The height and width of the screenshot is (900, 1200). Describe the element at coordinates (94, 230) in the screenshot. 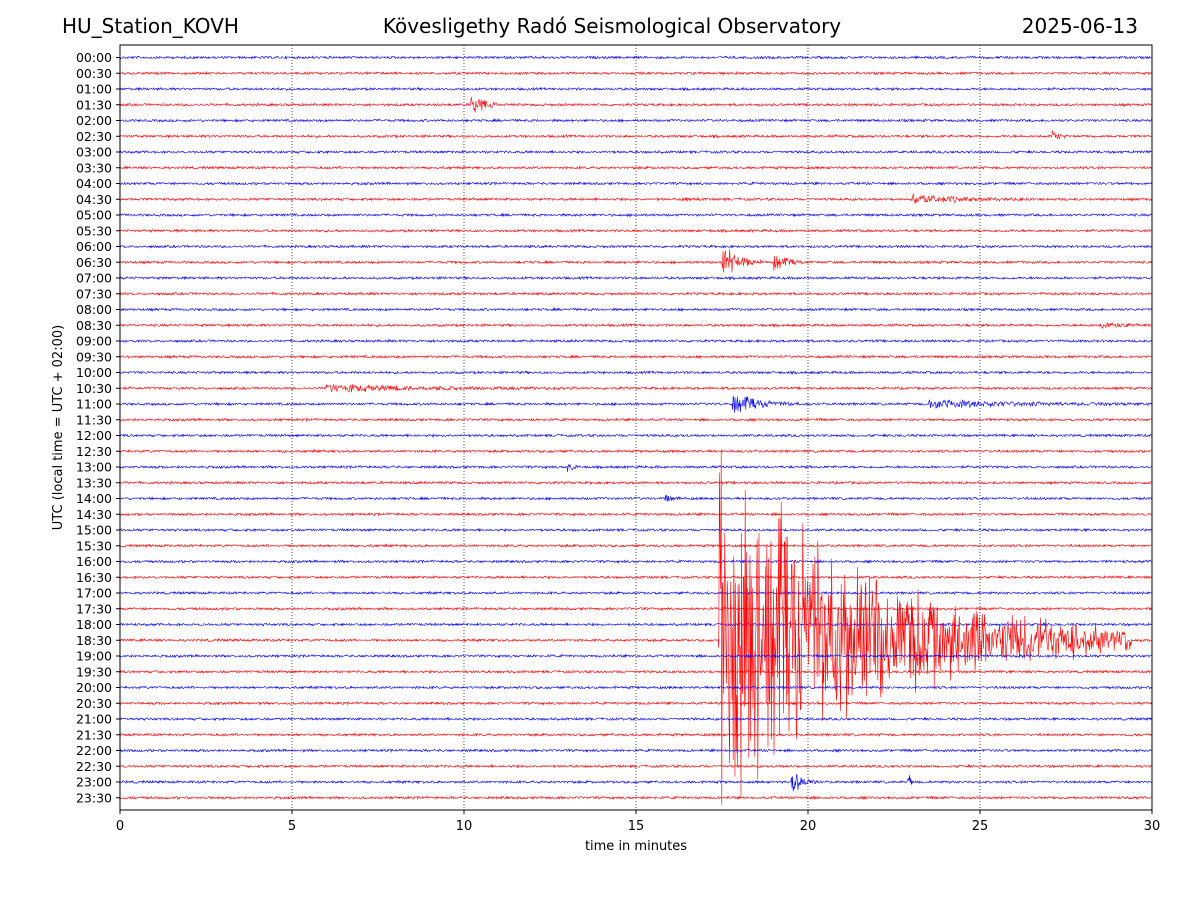

I see `y-tick-label: 05:30` at that location.